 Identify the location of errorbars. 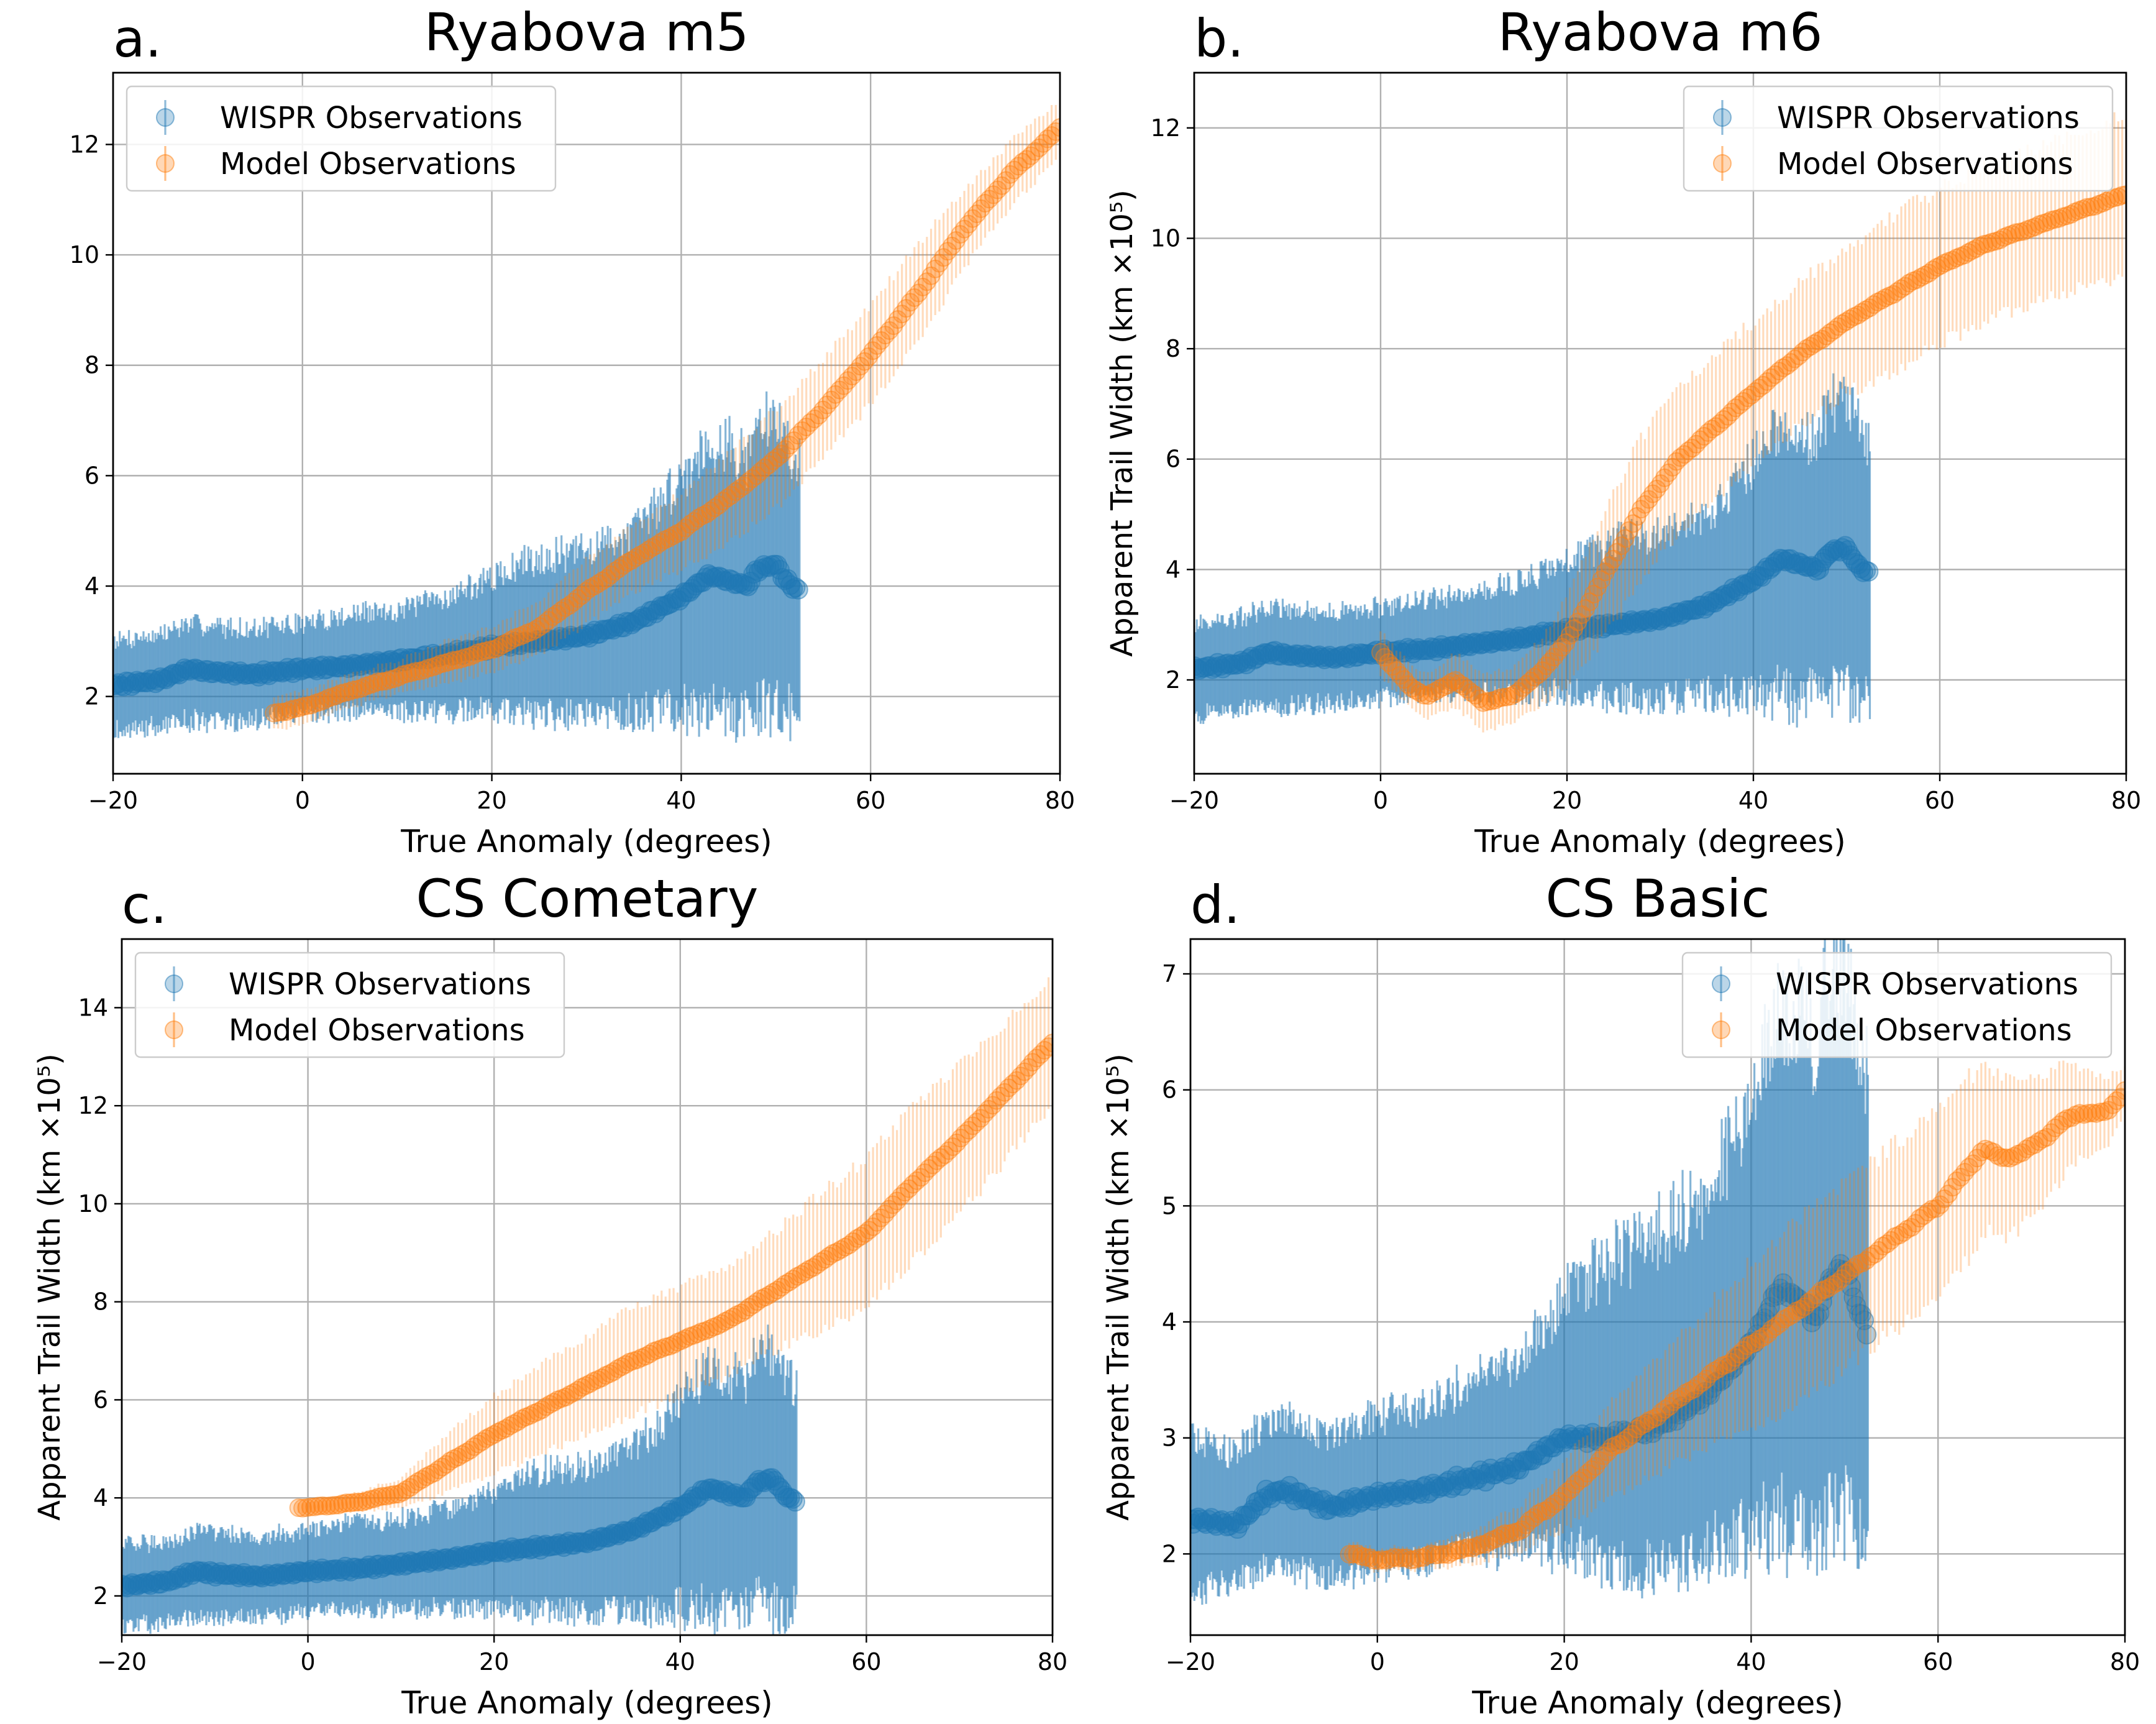
(1529, 1272).